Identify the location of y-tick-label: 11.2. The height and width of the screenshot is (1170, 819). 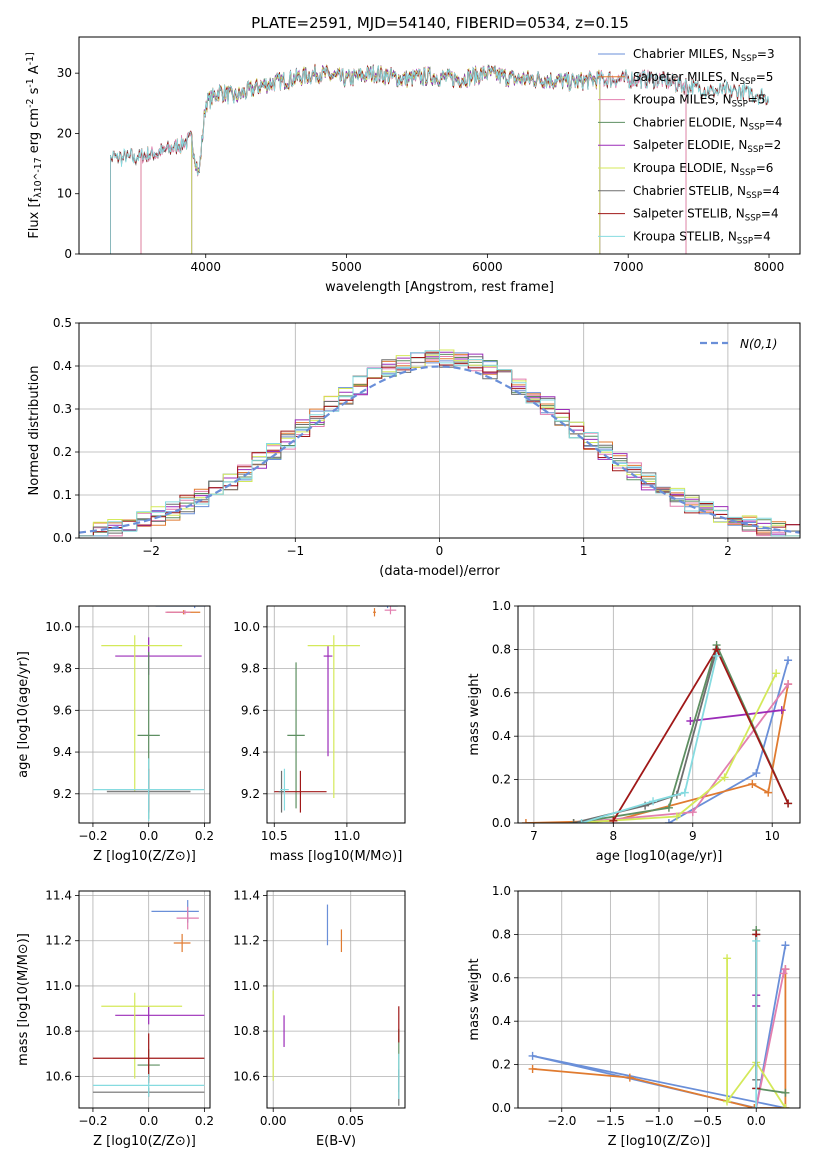
(246, 941).